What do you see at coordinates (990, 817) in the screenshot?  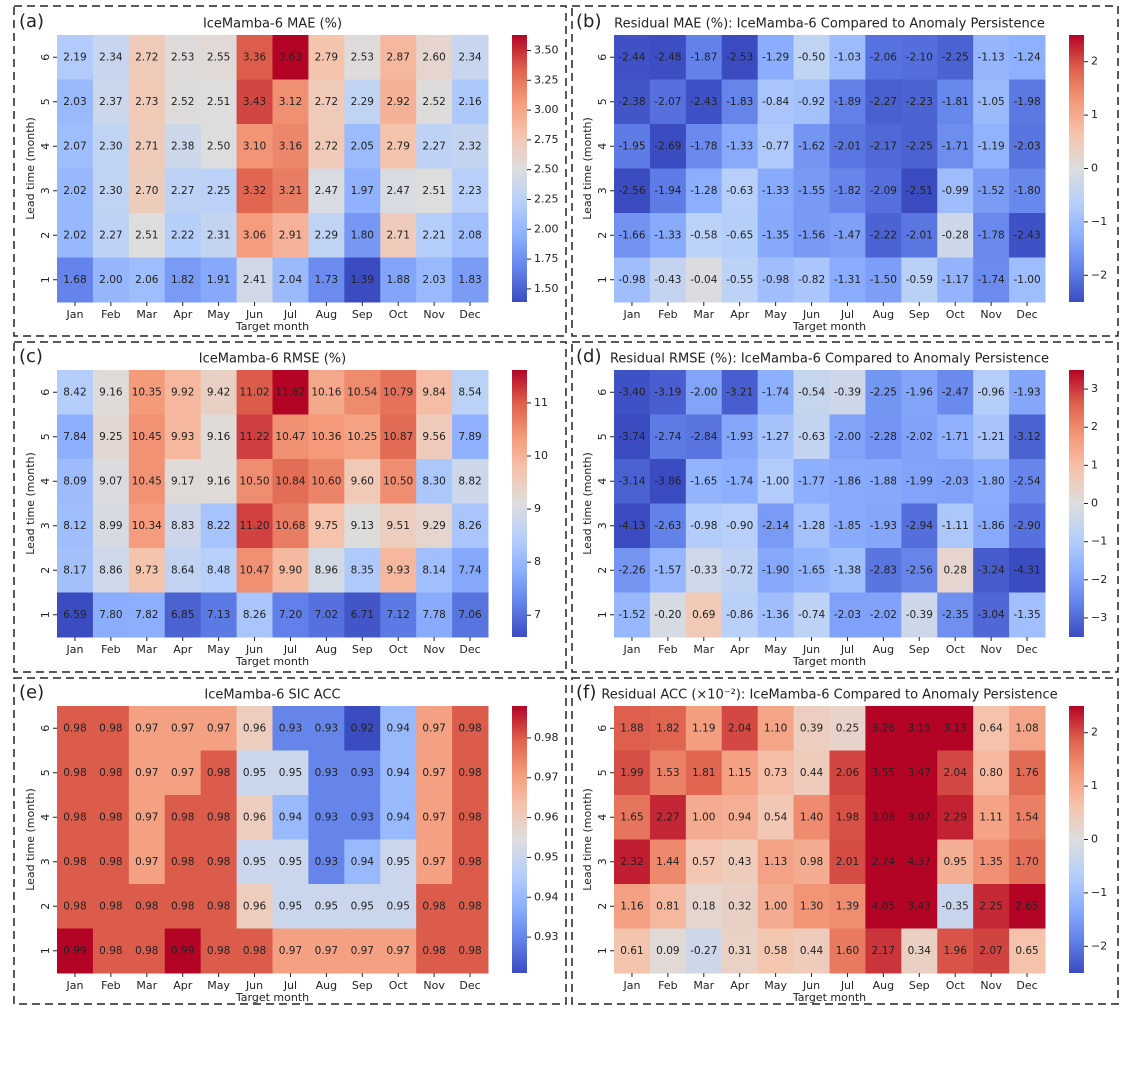 I see `cell-label: 1.11` at bounding box center [990, 817].